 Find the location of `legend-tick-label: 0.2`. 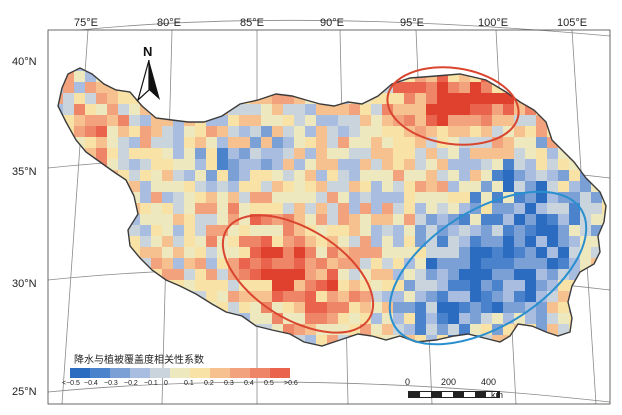

legend-tick-label: 0.2 is located at coordinates (209, 383).